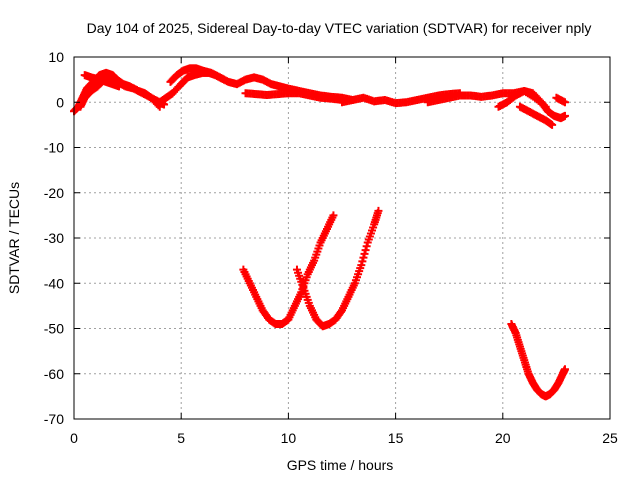  What do you see at coordinates (396, 438) in the screenshot?
I see `x-tick-label: 15` at bounding box center [396, 438].